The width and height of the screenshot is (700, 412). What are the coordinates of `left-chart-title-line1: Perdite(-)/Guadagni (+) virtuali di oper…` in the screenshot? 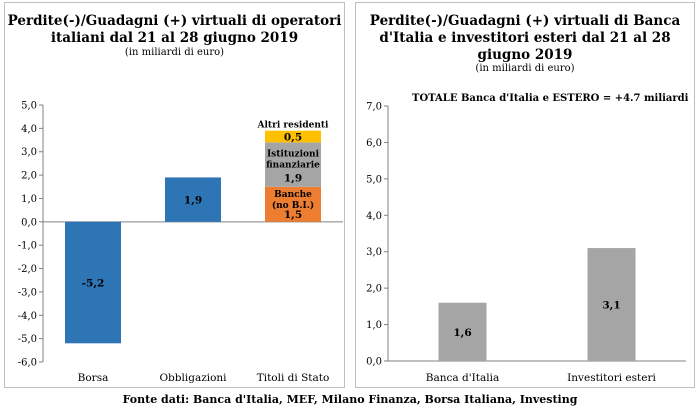 It's located at (174, 21).